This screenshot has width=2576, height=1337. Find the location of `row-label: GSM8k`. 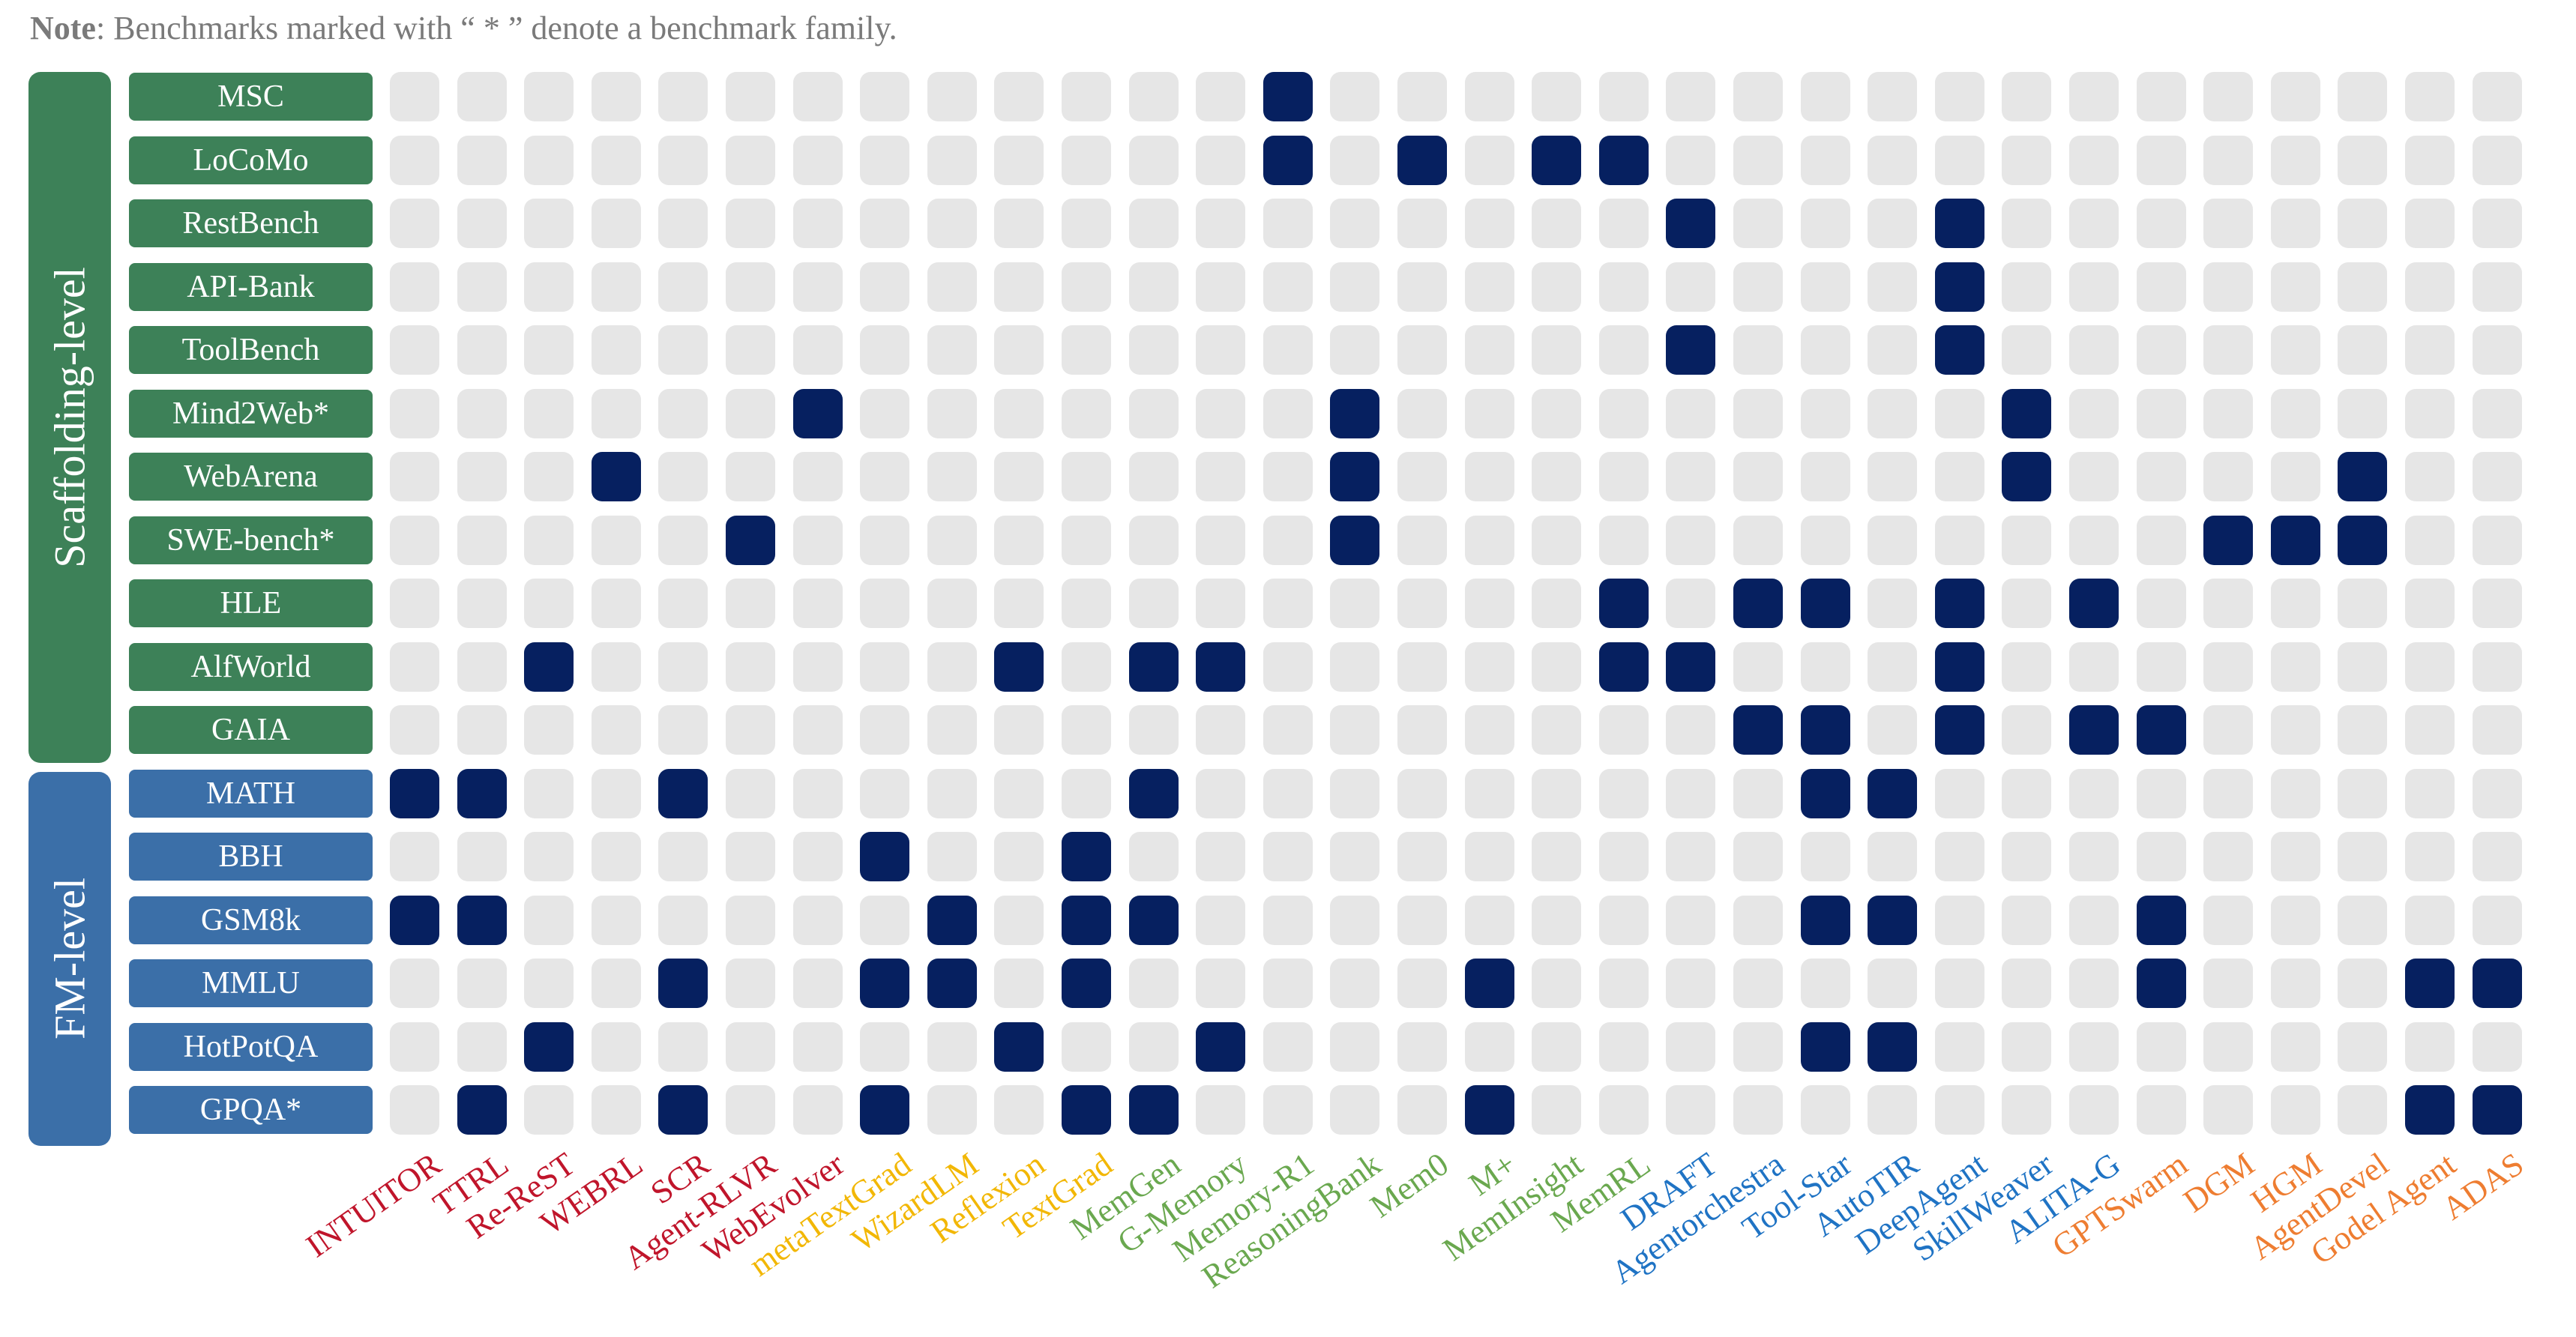

row-label: GSM8k is located at coordinates (251, 920).